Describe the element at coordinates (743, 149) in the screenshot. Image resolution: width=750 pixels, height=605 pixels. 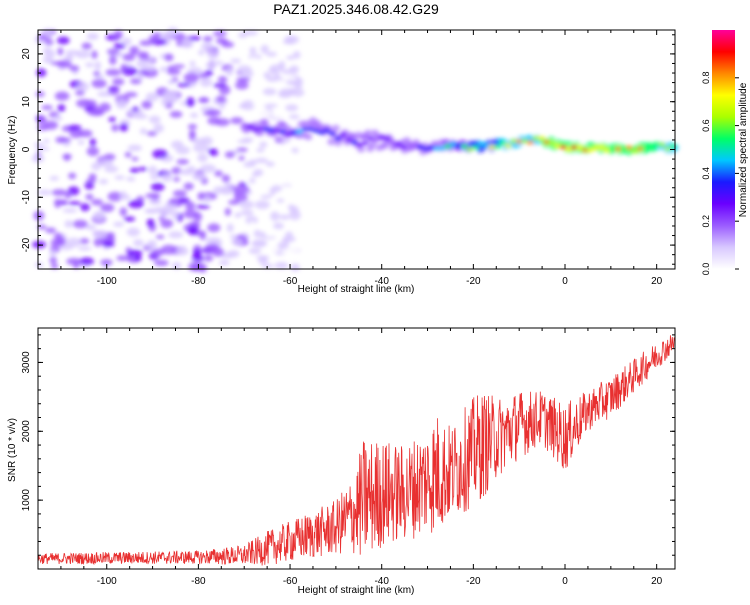
I see `colorbar-label: Normalized spectral amplitude` at that location.